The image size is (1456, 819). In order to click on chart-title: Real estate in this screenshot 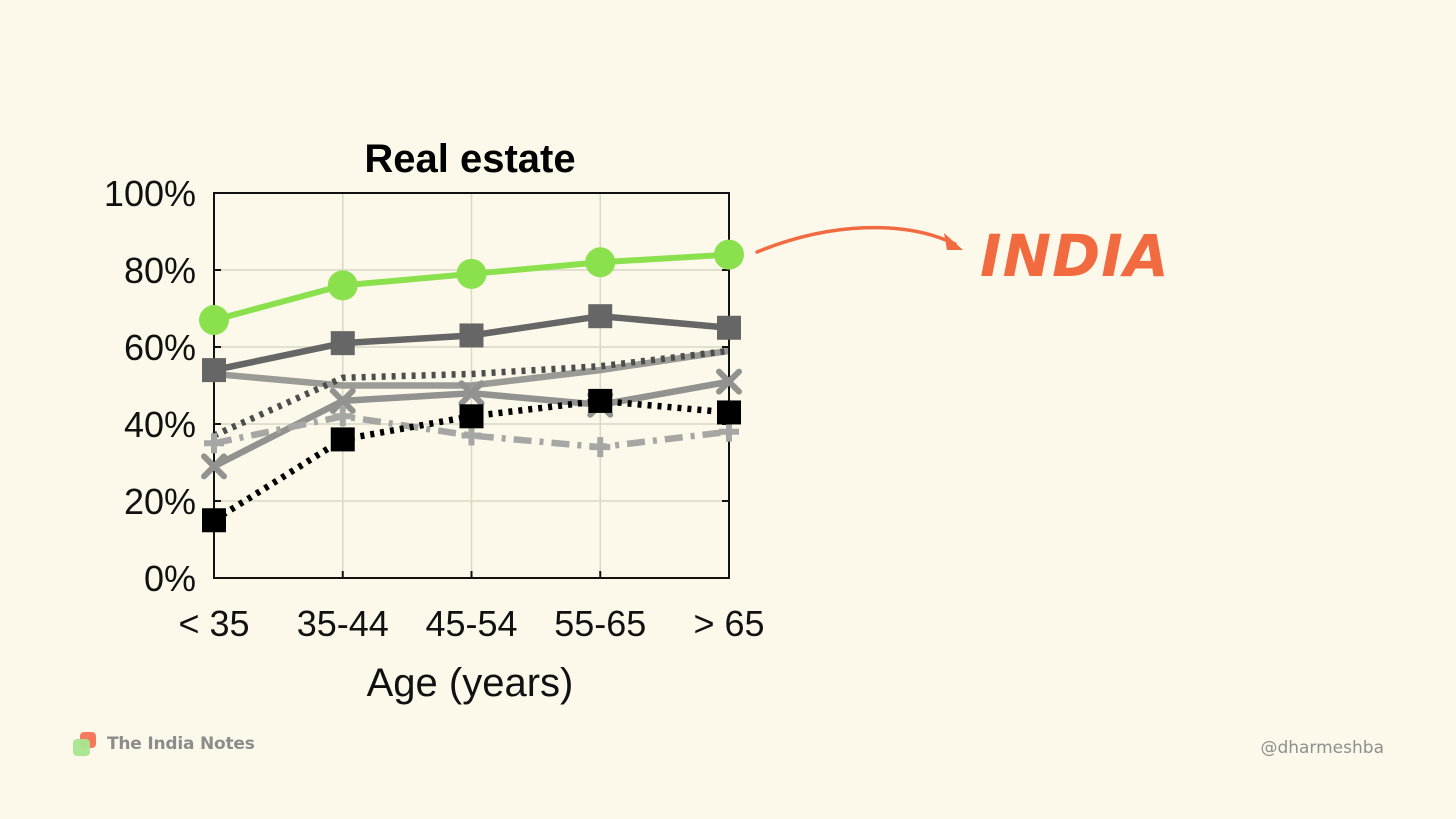, I will do `click(469, 159)`.